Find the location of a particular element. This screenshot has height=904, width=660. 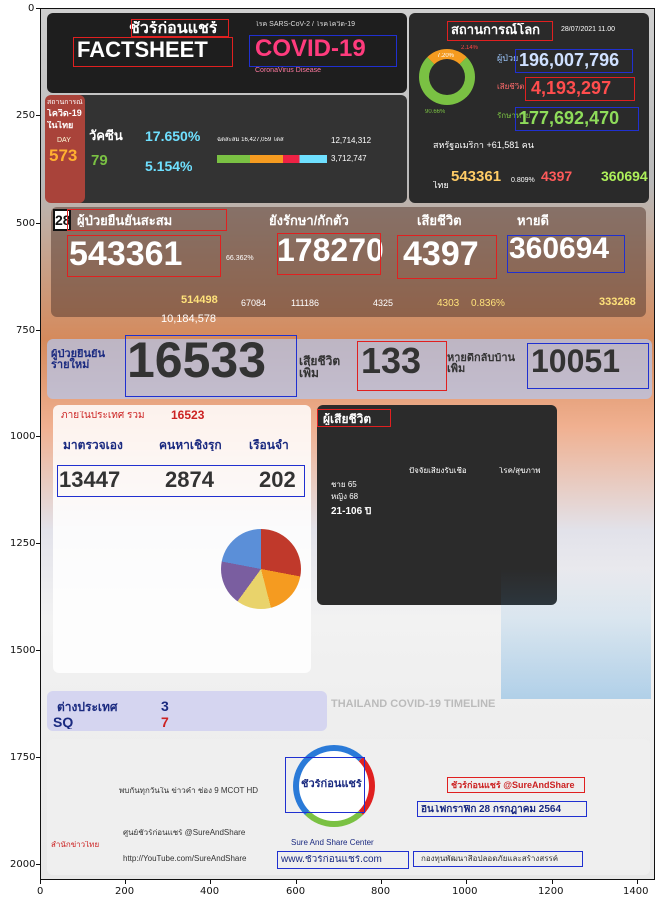

youtube-link: http://YouTube.com/SureAndShare is located at coordinates (185, 859).